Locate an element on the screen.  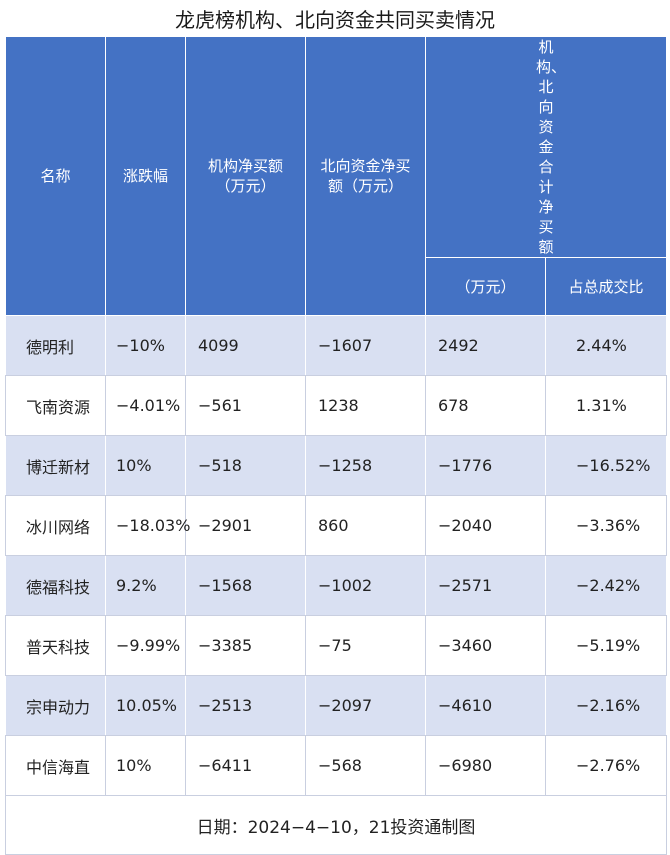
cell-change: −10% is located at coordinates (145, 345).